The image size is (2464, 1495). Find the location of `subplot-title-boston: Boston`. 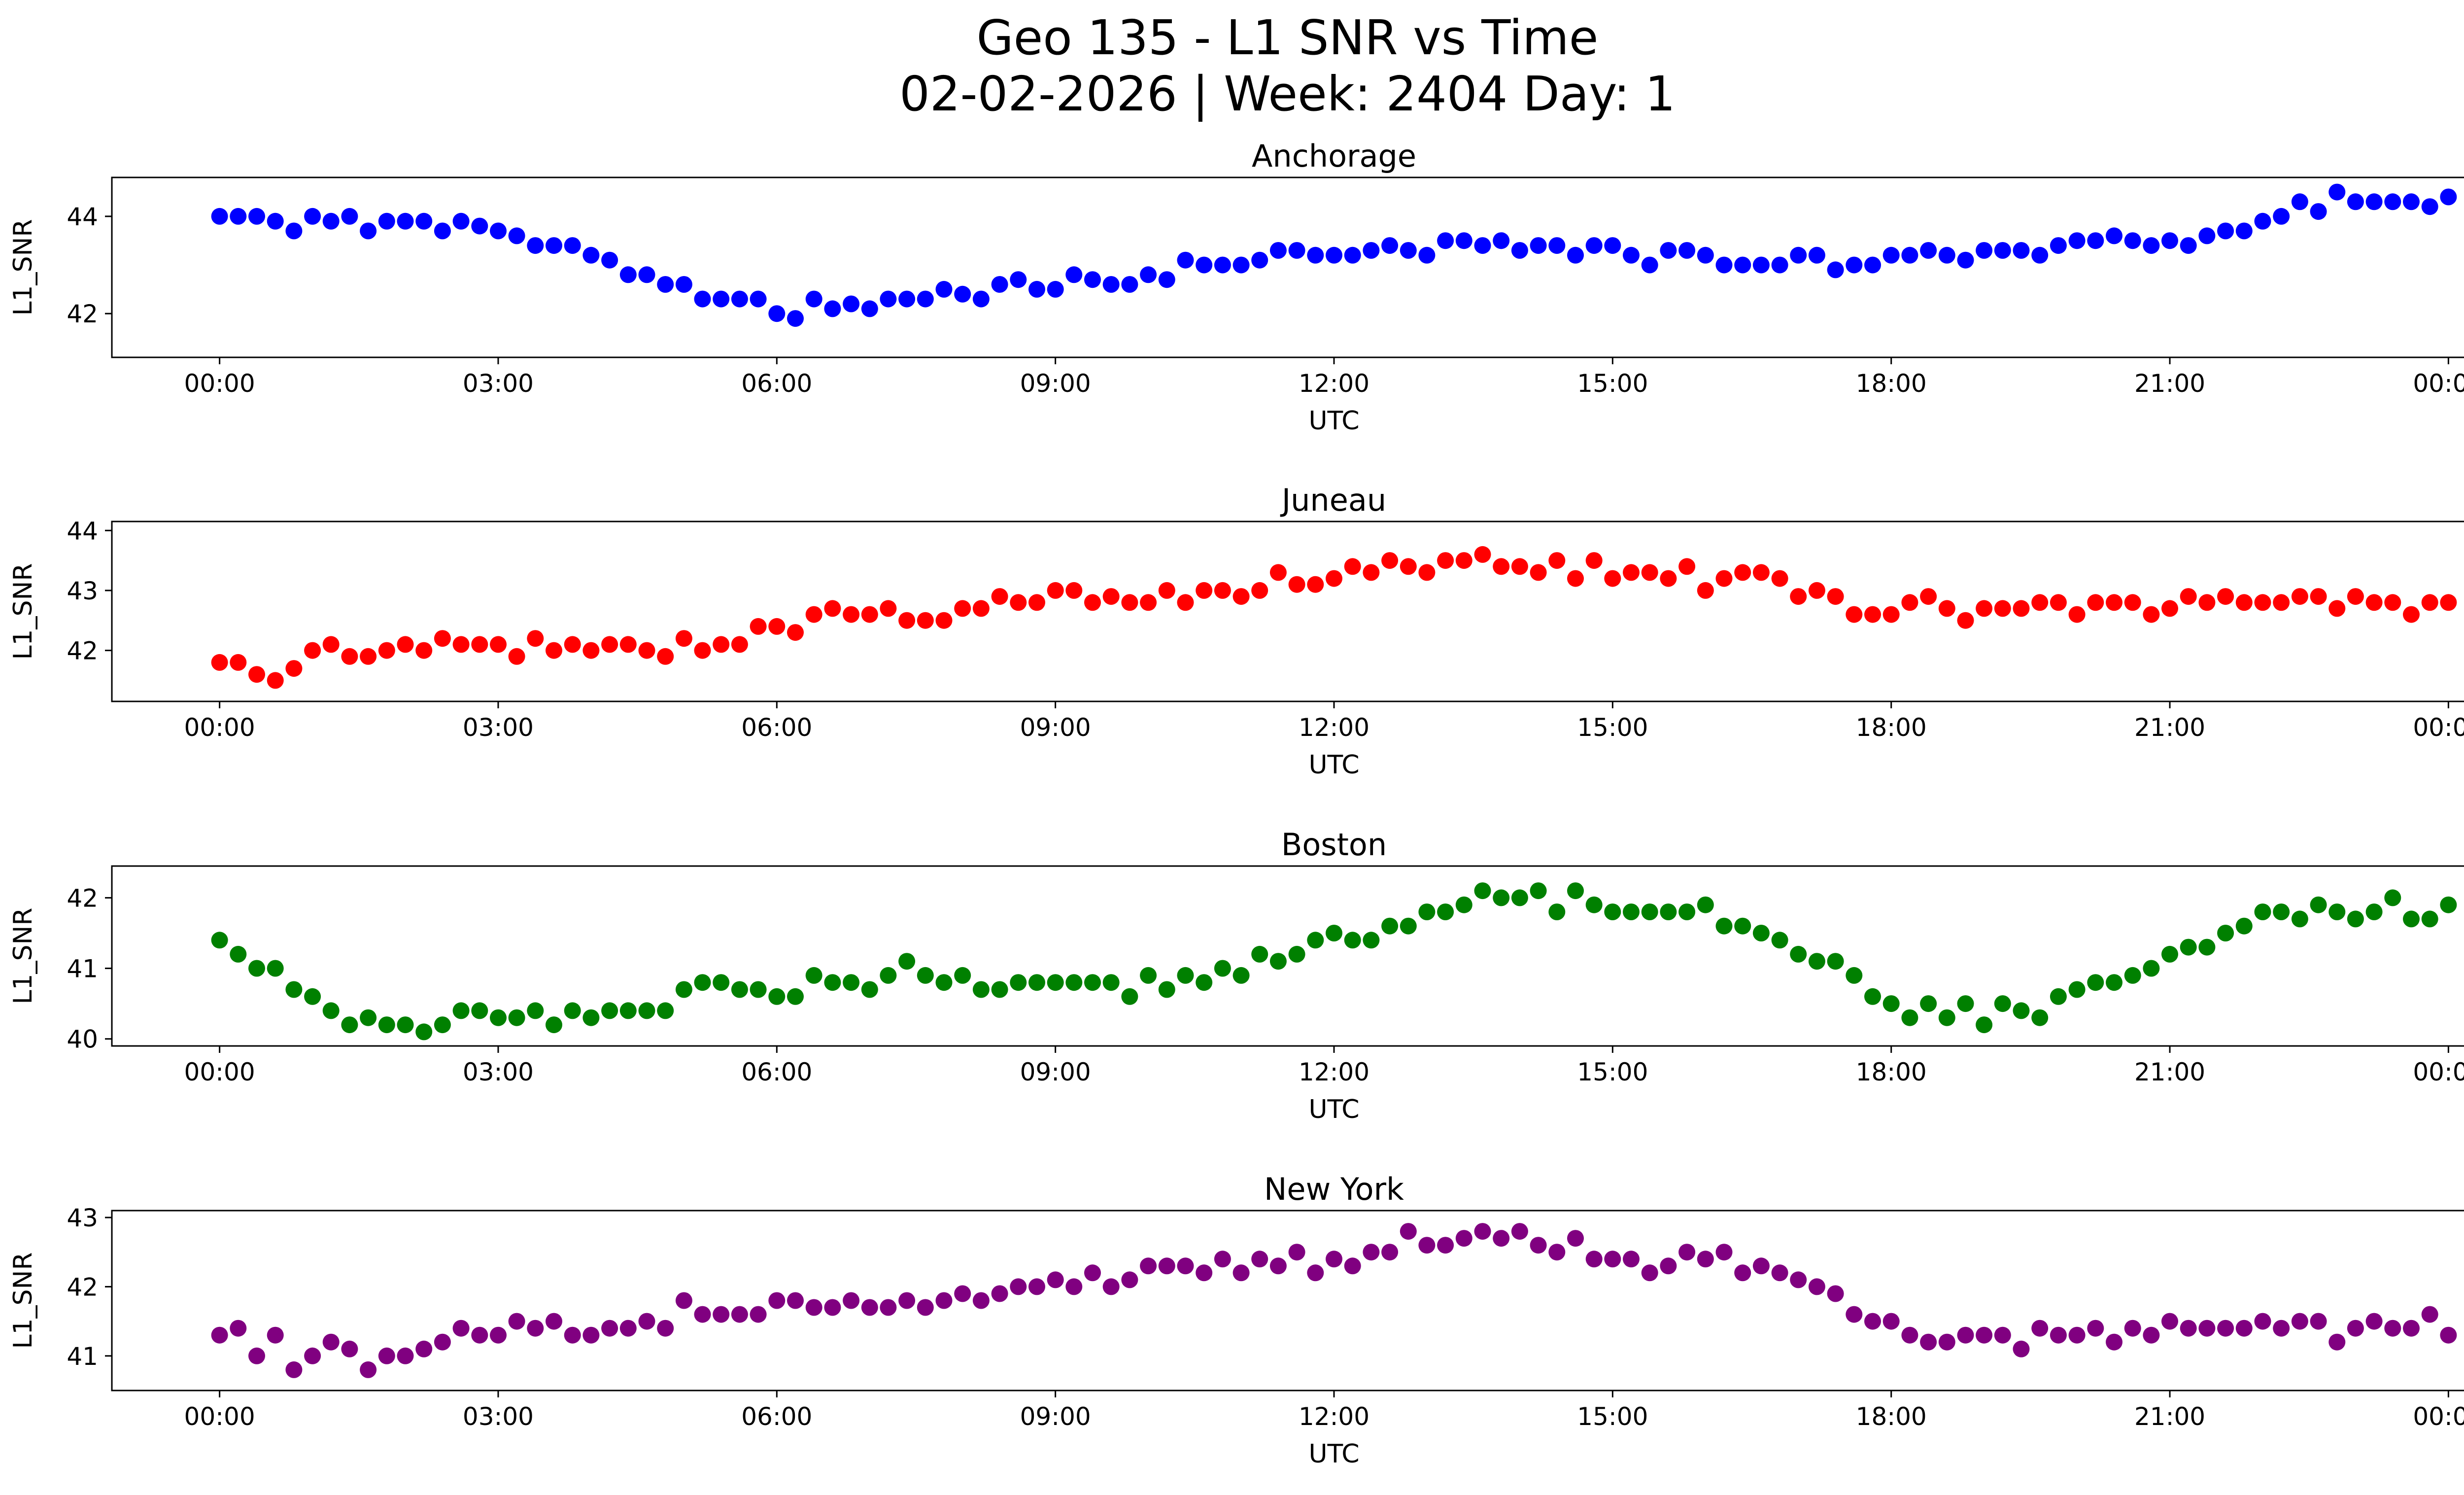

subplot-title-boston: Boston is located at coordinates (1334, 845).